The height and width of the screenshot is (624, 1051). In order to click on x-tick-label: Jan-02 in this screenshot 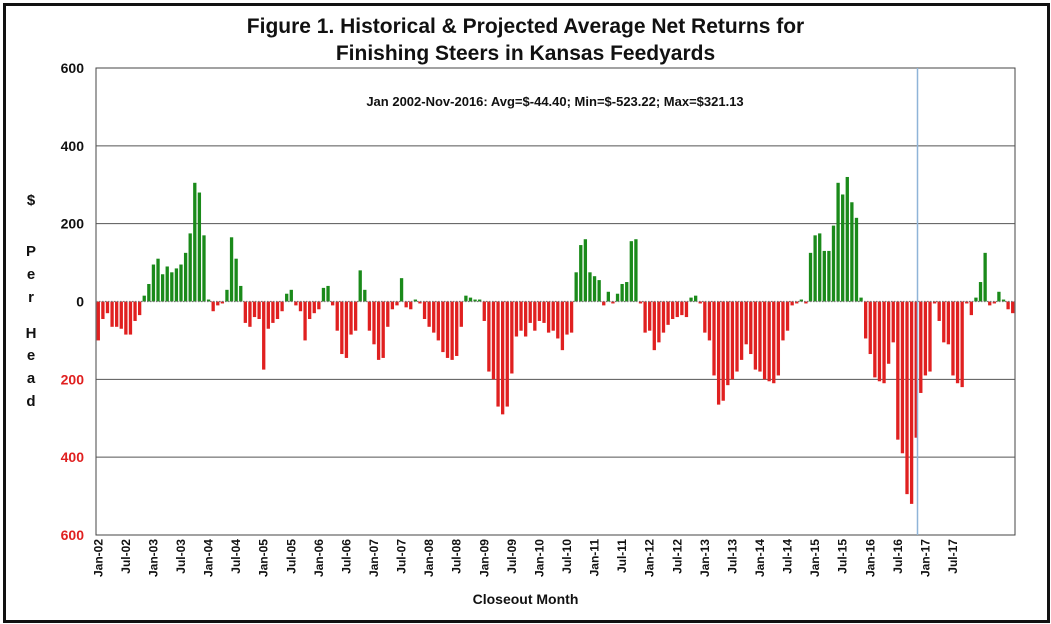, I will do `click(98, 558)`.